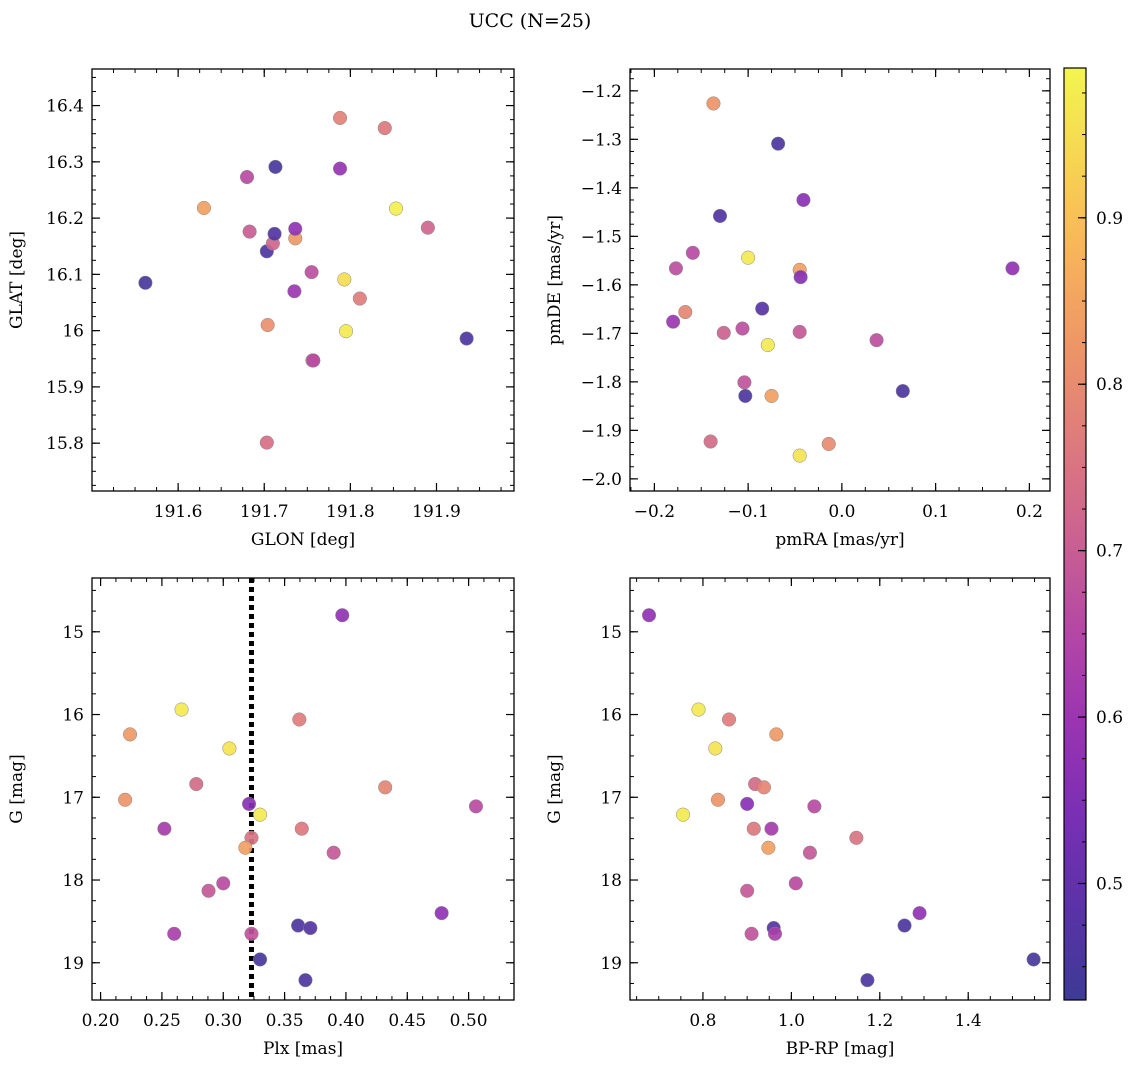 The image size is (1136, 1068). What do you see at coordinates (264, 512) in the screenshot?
I see `x-tick-label: 191.7` at bounding box center [264, 512].